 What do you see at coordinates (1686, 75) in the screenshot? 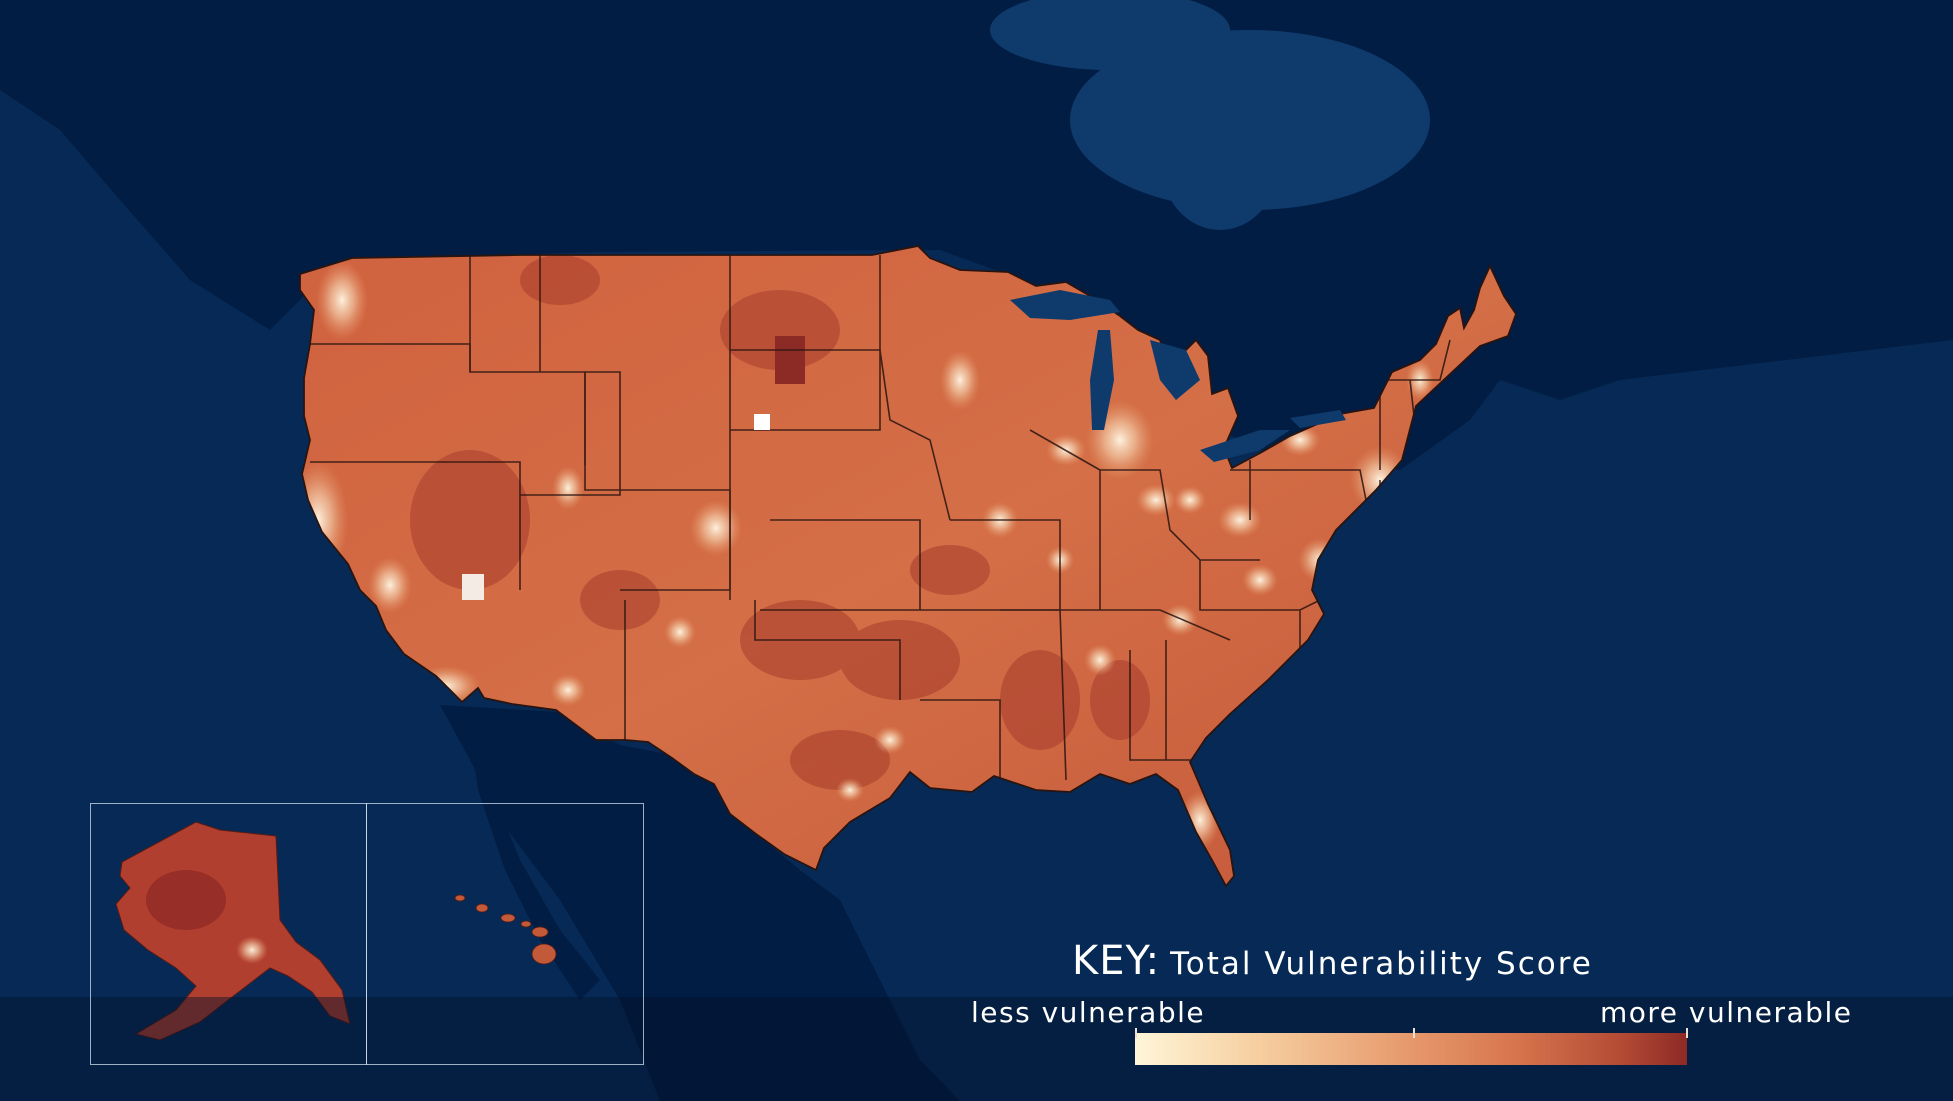
I see `greenland-landmass` at bounding box center [1686, 75].